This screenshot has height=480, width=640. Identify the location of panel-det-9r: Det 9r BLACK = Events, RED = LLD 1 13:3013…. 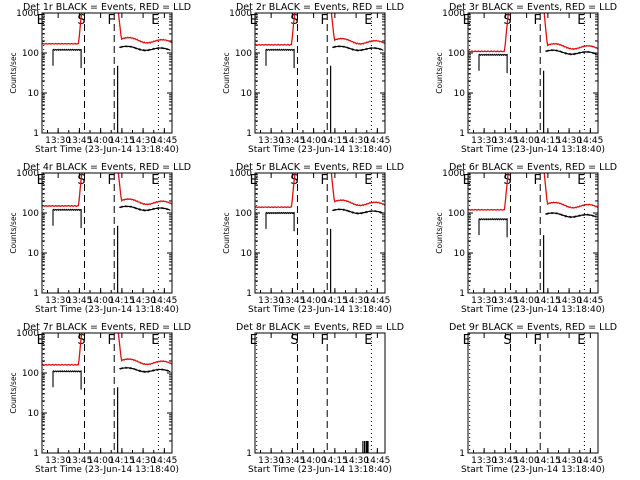
(533, 398).